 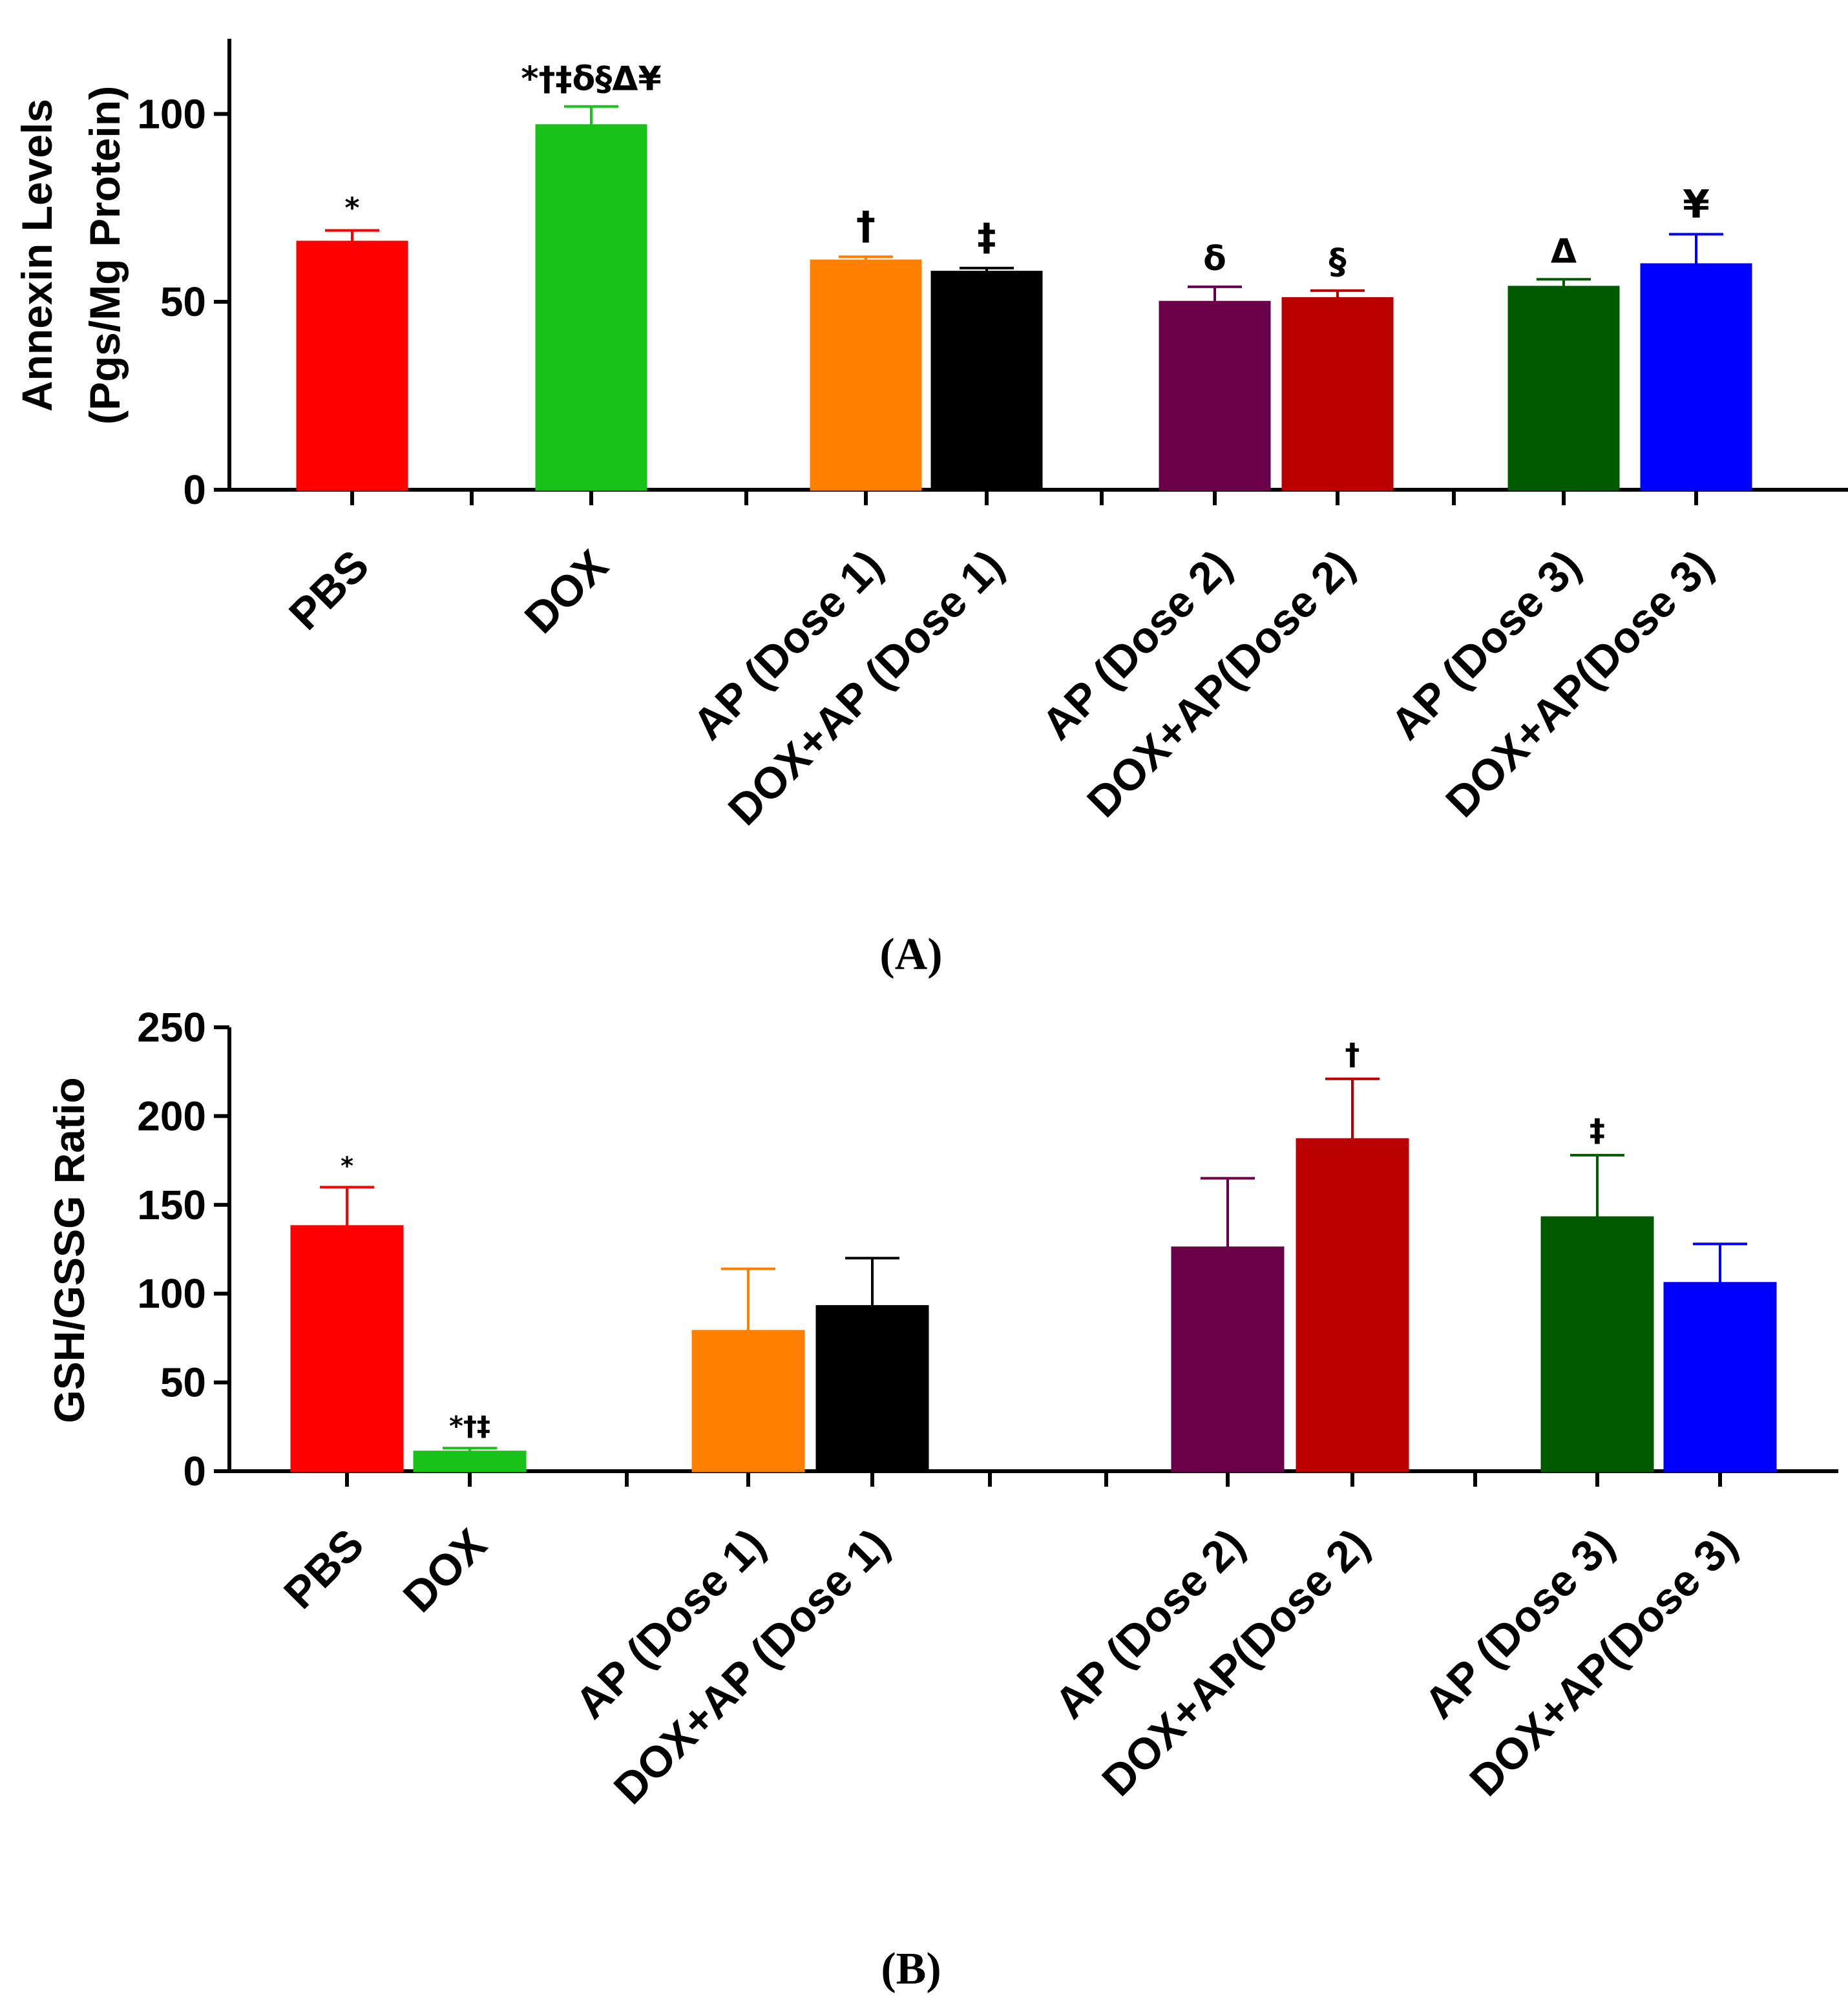 What do you see at coordinates (184, 1249) in the screenshot?
I see `y-axis: 0 50 100 150 200 250` at bounding box center [184, 1249].